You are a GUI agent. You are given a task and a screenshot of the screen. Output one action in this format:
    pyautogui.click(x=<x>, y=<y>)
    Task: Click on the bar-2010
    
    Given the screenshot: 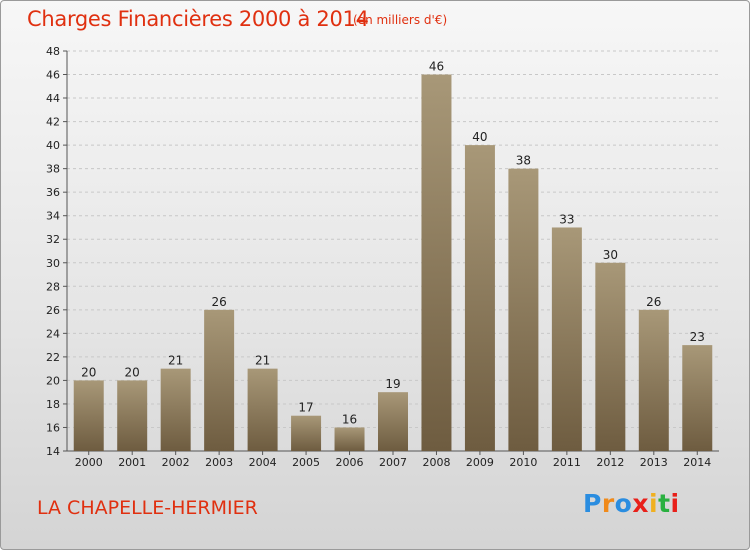 What is the action you would take?
    pyautogui.click(x=523, y=309)
    